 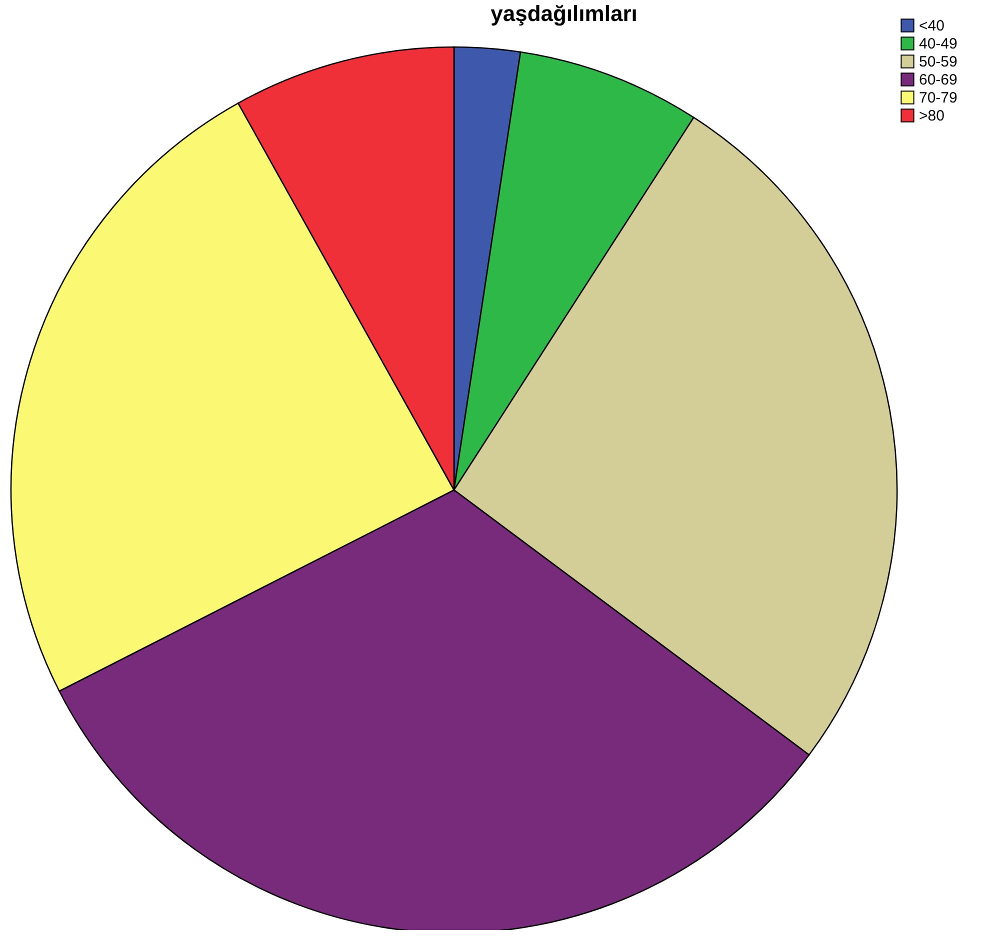 What do you see at coordinates (931, 26) in the screenshot?
I see `legend-label: <40` at bounding box center [931, 26].